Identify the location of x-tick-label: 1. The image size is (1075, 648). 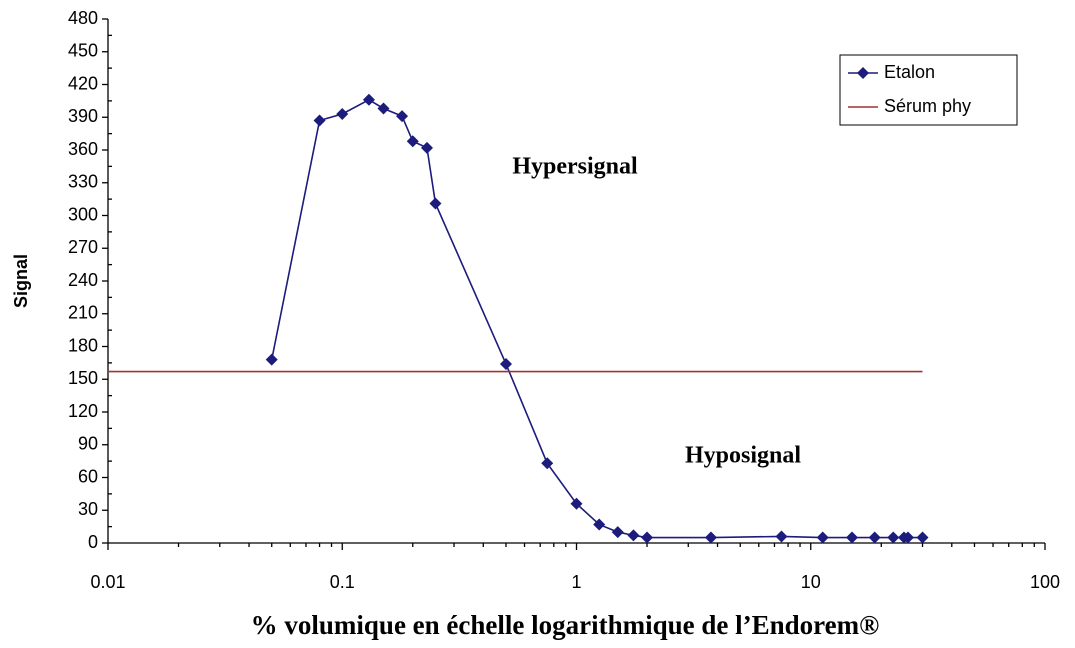
(576, 582).